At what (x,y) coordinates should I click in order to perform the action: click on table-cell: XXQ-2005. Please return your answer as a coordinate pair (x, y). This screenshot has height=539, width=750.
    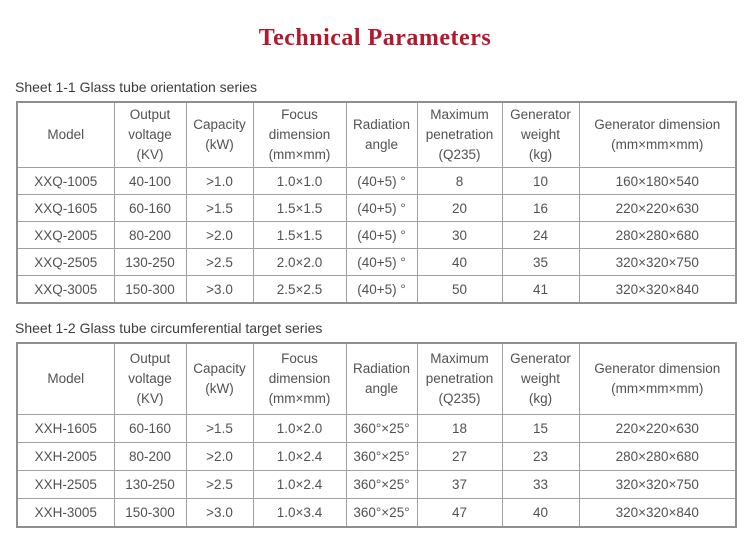
    Looking at the image, I should click on (65, 235).